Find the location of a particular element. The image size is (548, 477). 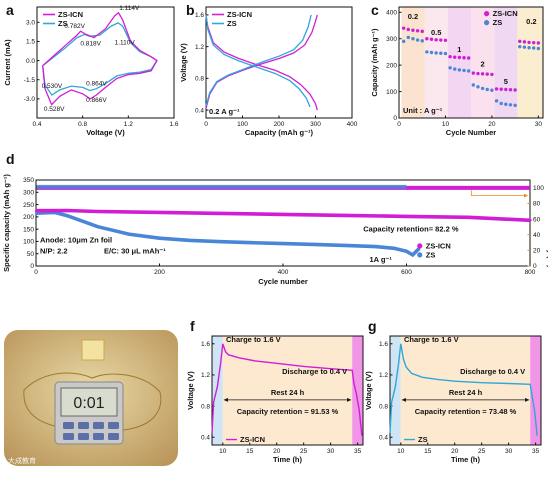

x-tick-label: 0.8 is located at coordinates (82, 124).